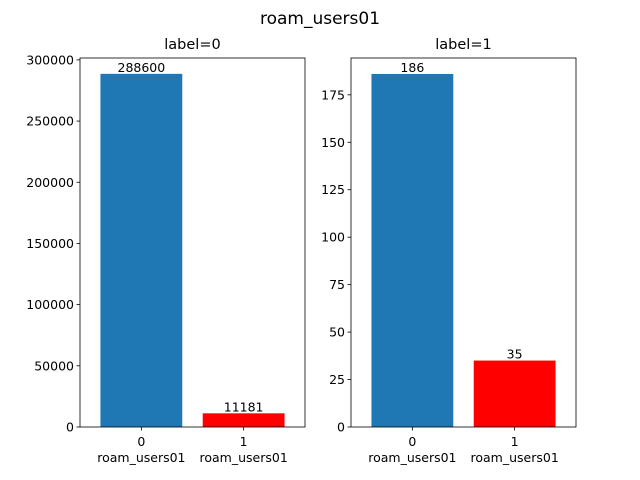  I want to click on figure-title: roam_users01, so click(320, 19).